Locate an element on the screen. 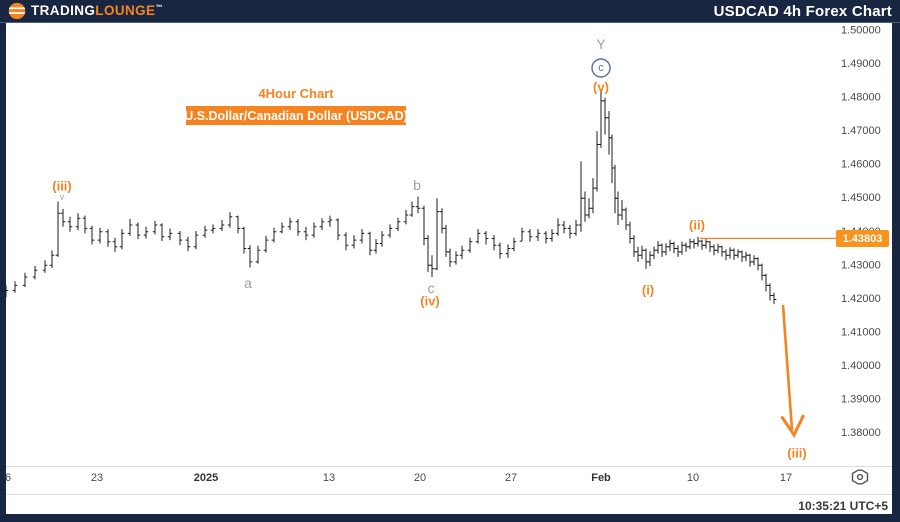 The height and width of the screenshot is (522, 900). frame-border-right is located at coordinates (896, 261).